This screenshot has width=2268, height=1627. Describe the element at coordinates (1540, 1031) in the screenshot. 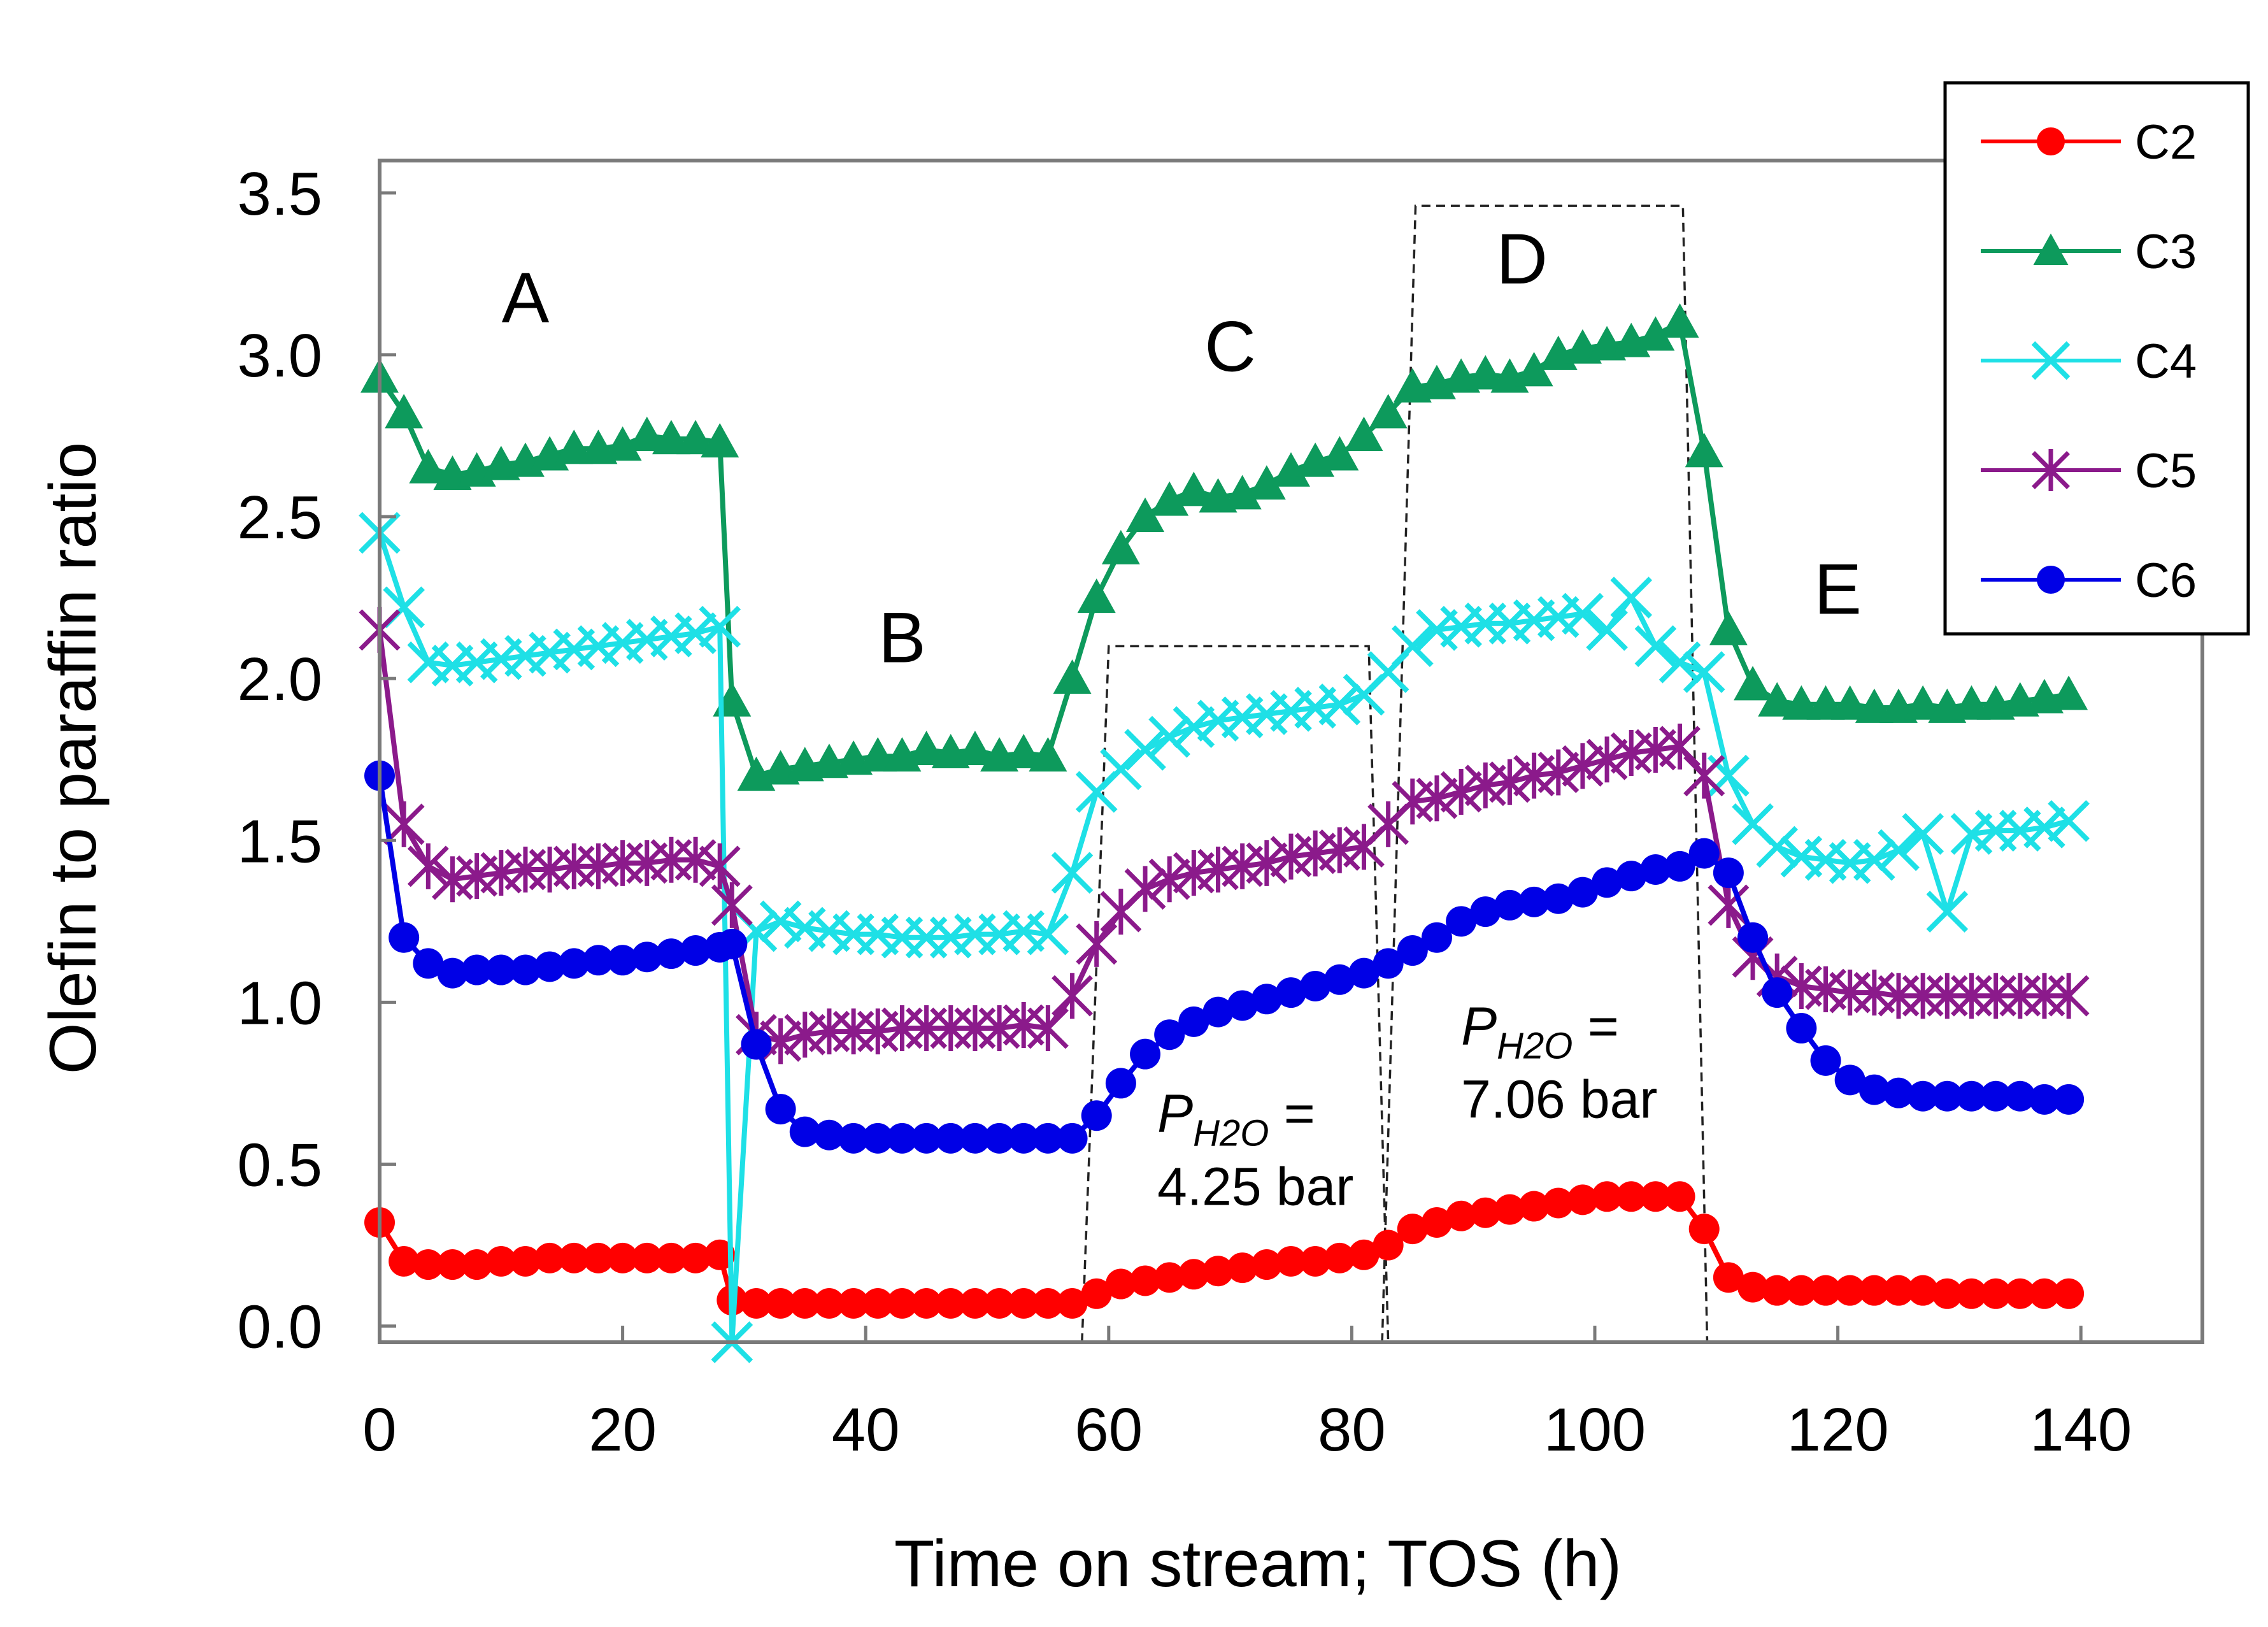

I see `pressure-annotation-2: PH2O =` at that location.